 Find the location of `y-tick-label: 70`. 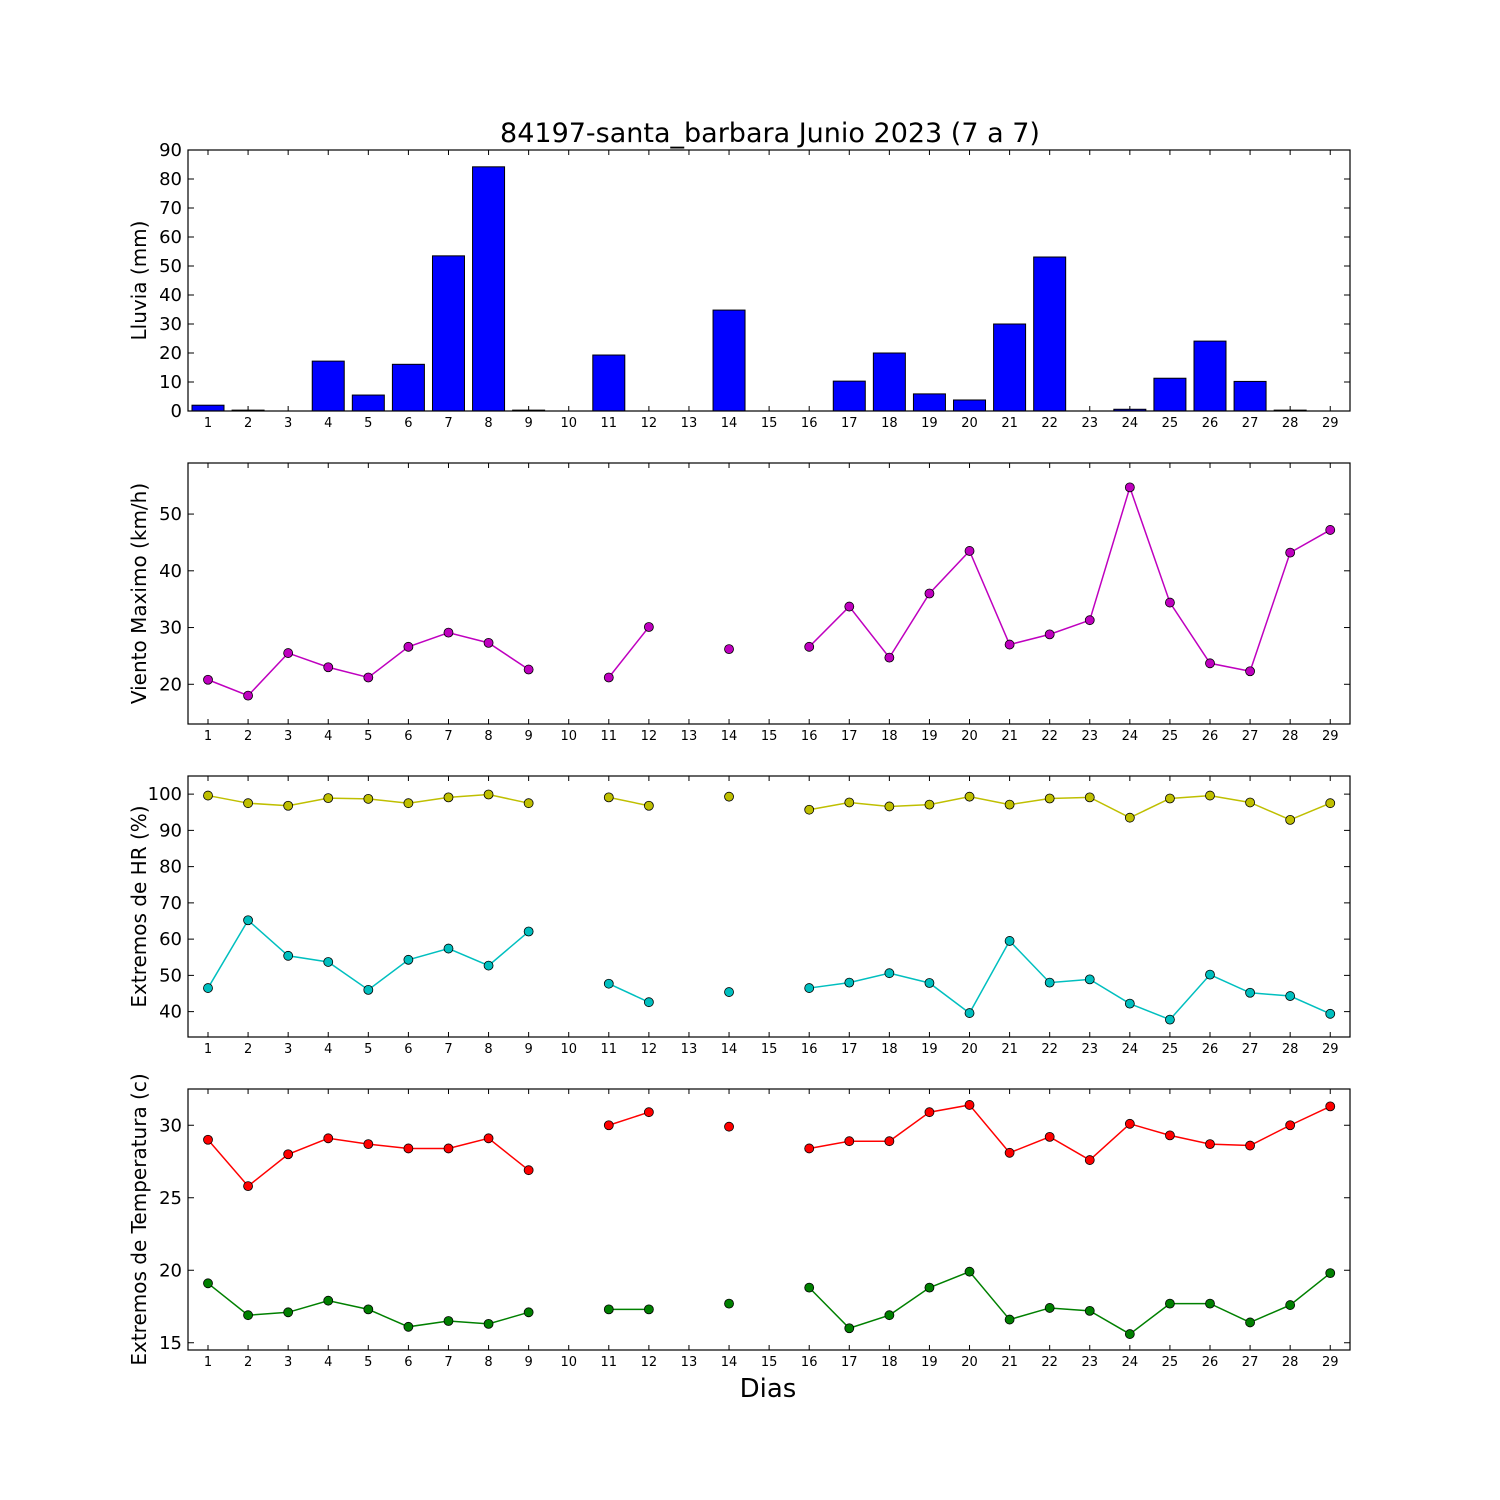

y-tick-label: 70 is located at coordinates (170, 903).